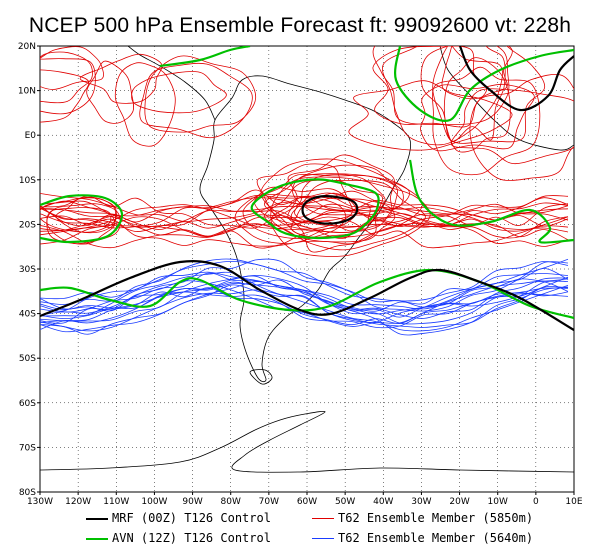 Image resolution: width=600 pixels, height=560 pixels. I want to click on latitude-labels: 20N 10N E0 10S 20S 30S 40S 50S 60S 70S 80S, so click(29, 270).